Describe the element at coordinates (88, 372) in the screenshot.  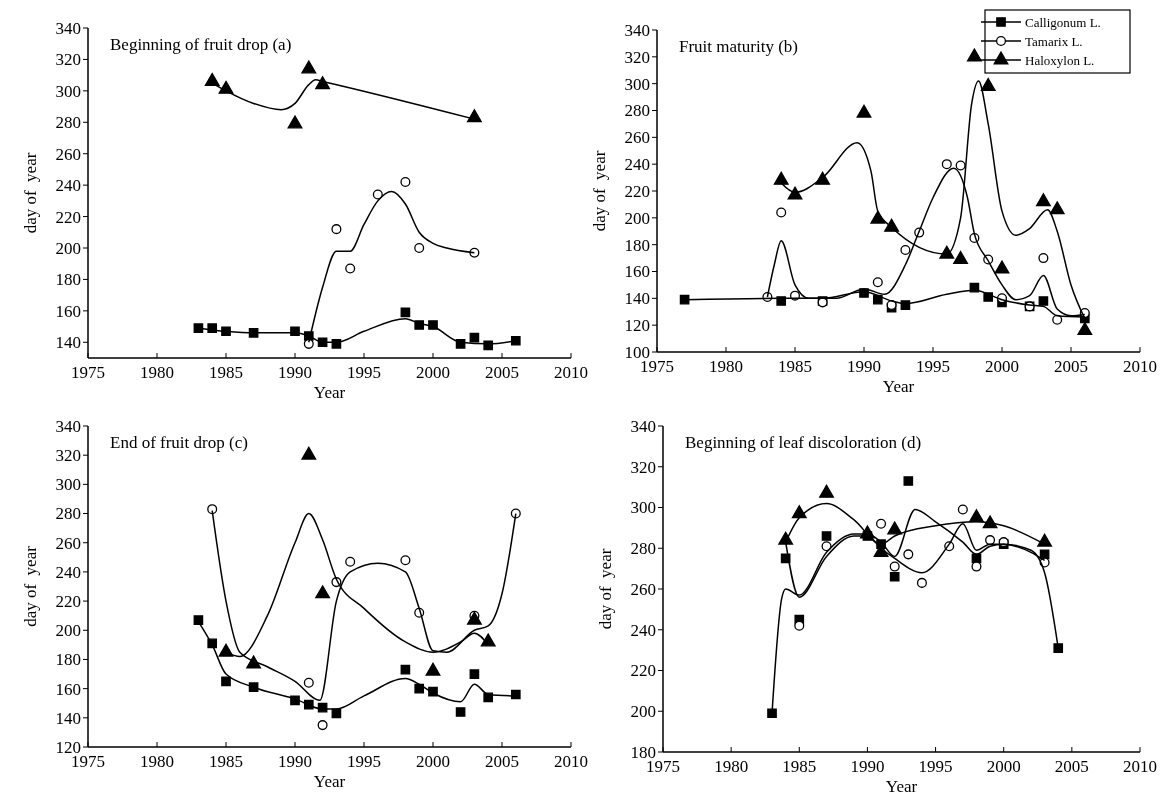
I see `x-tick-label: 1975` at that location.